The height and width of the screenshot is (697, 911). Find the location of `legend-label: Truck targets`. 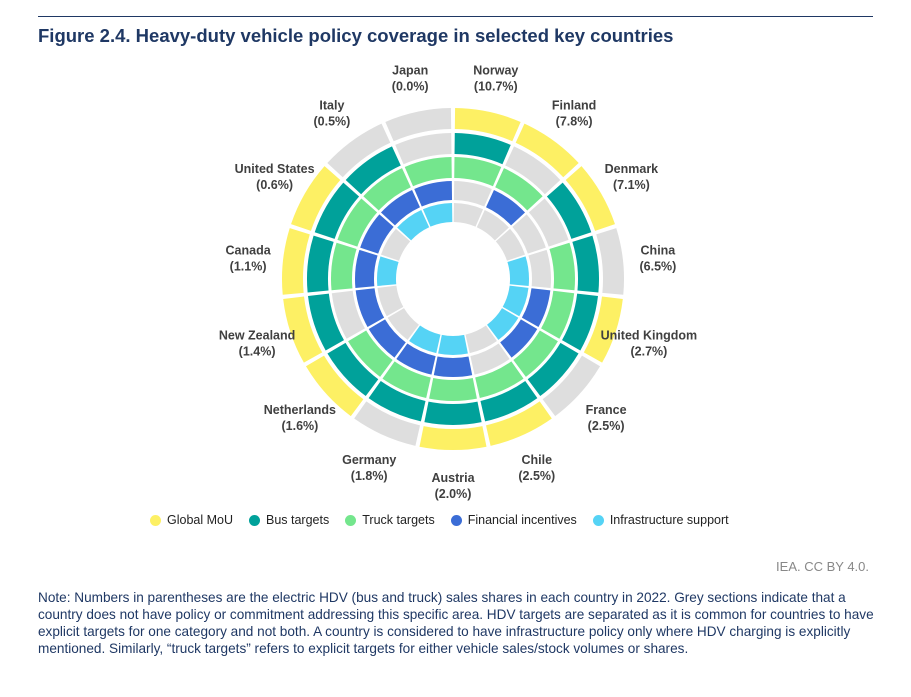

legend-label: Truck targets is located at coordinates (398, 520).